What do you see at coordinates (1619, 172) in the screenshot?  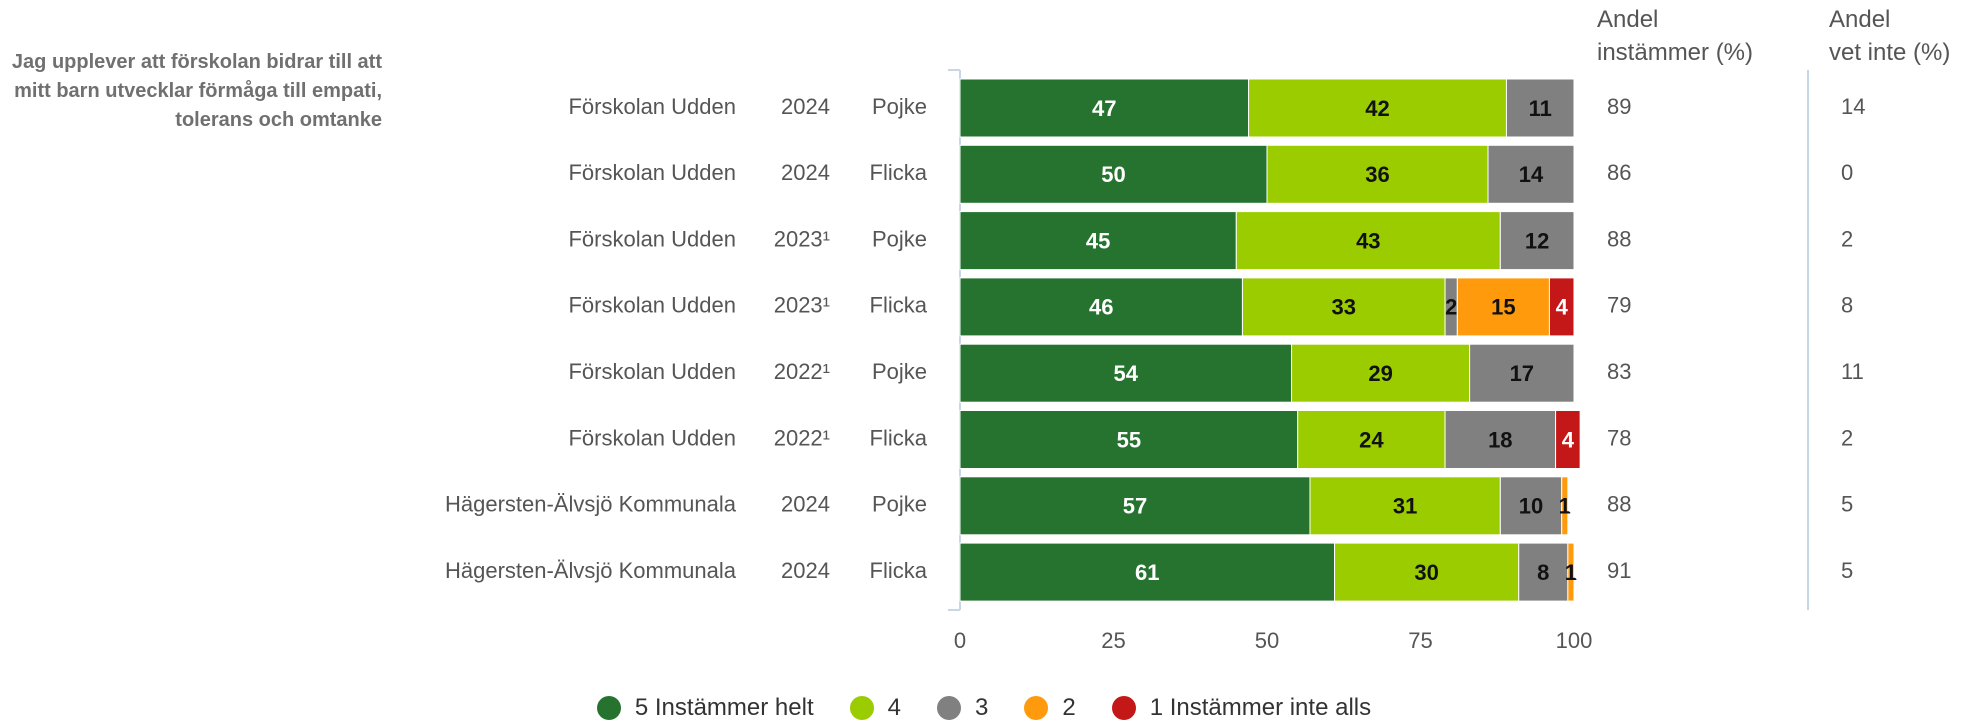 I see `andel-instammer-value: 86` at bounding box center [1619, 172].